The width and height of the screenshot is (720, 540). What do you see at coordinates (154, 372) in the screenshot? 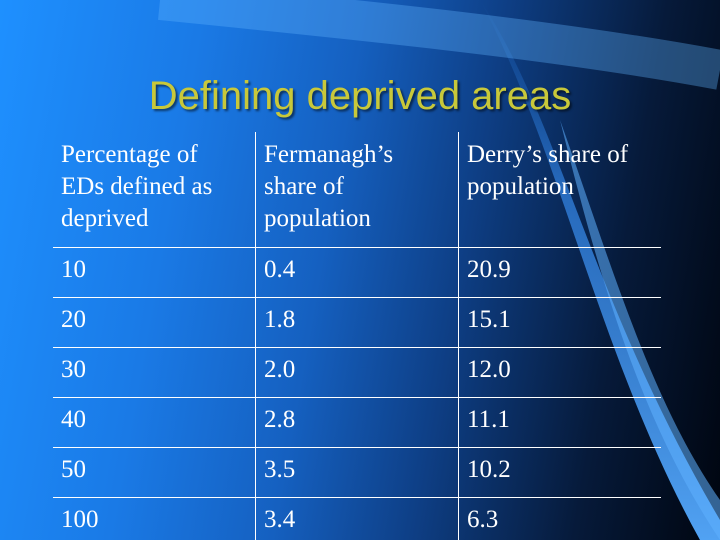
I see `cell-percentage: 30` at bounding box center [154, 372].